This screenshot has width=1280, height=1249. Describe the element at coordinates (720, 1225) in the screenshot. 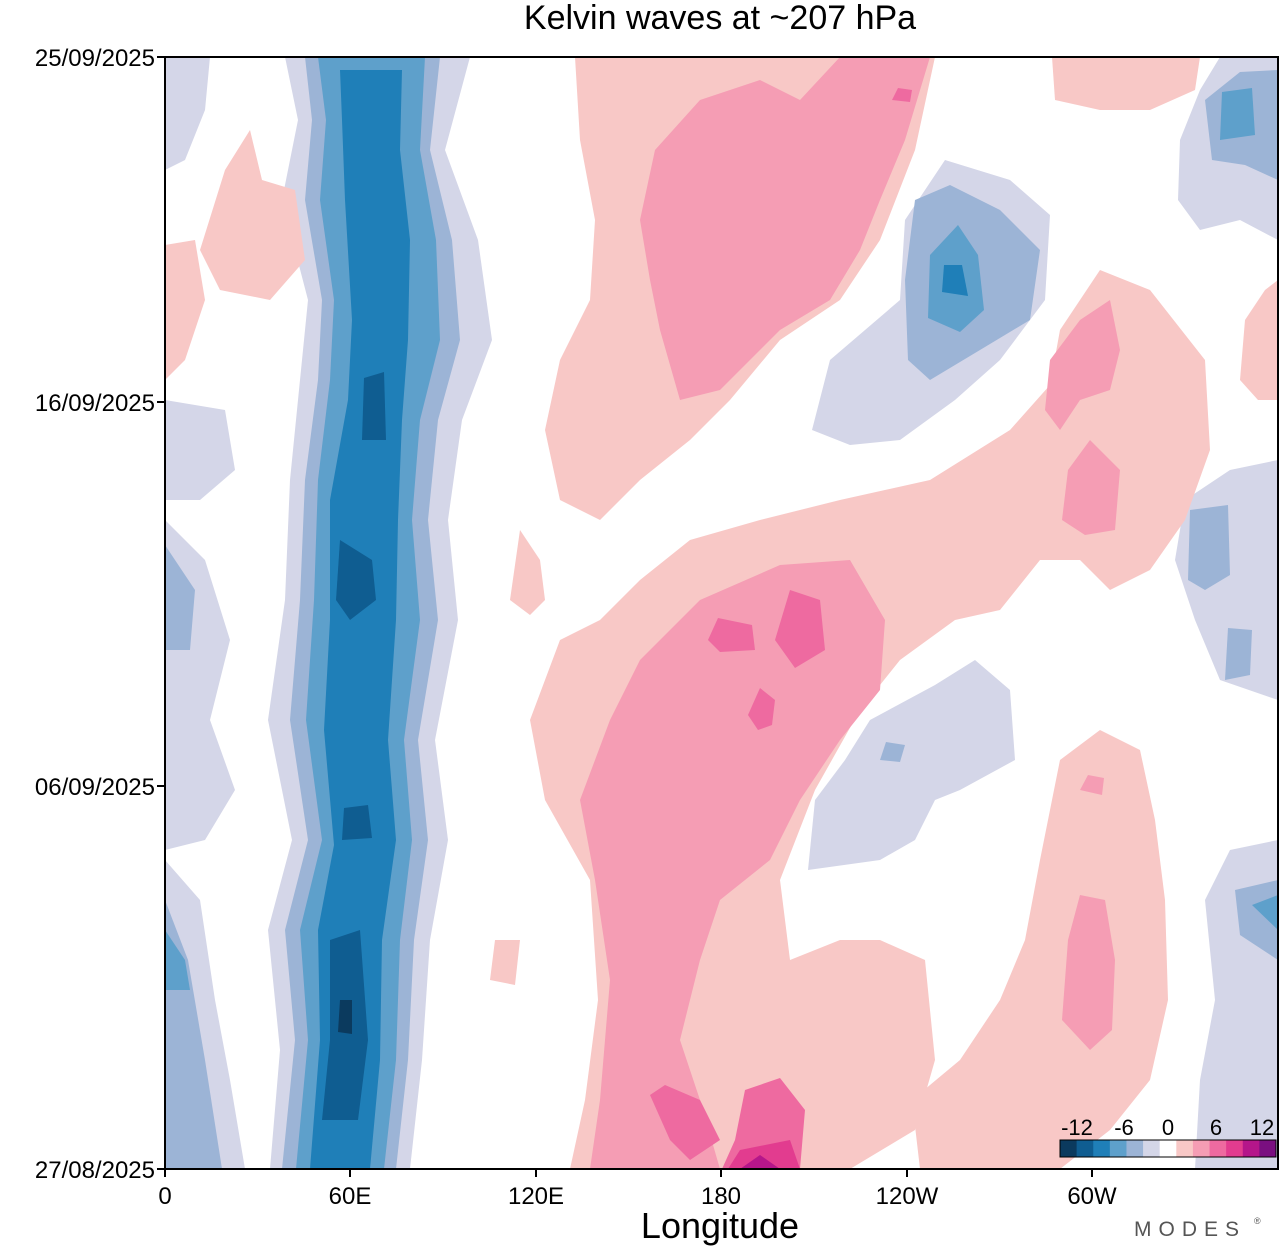

I see `x-axis-title: Longitude` at that location.